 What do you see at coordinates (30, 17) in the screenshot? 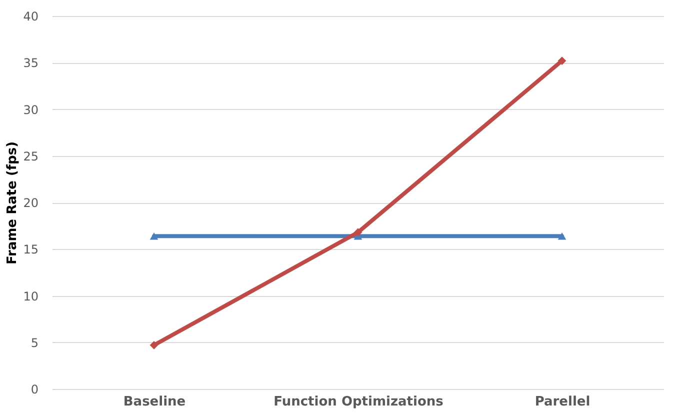
I see `y-tick-label: 40` at bounding box center [30, 17].